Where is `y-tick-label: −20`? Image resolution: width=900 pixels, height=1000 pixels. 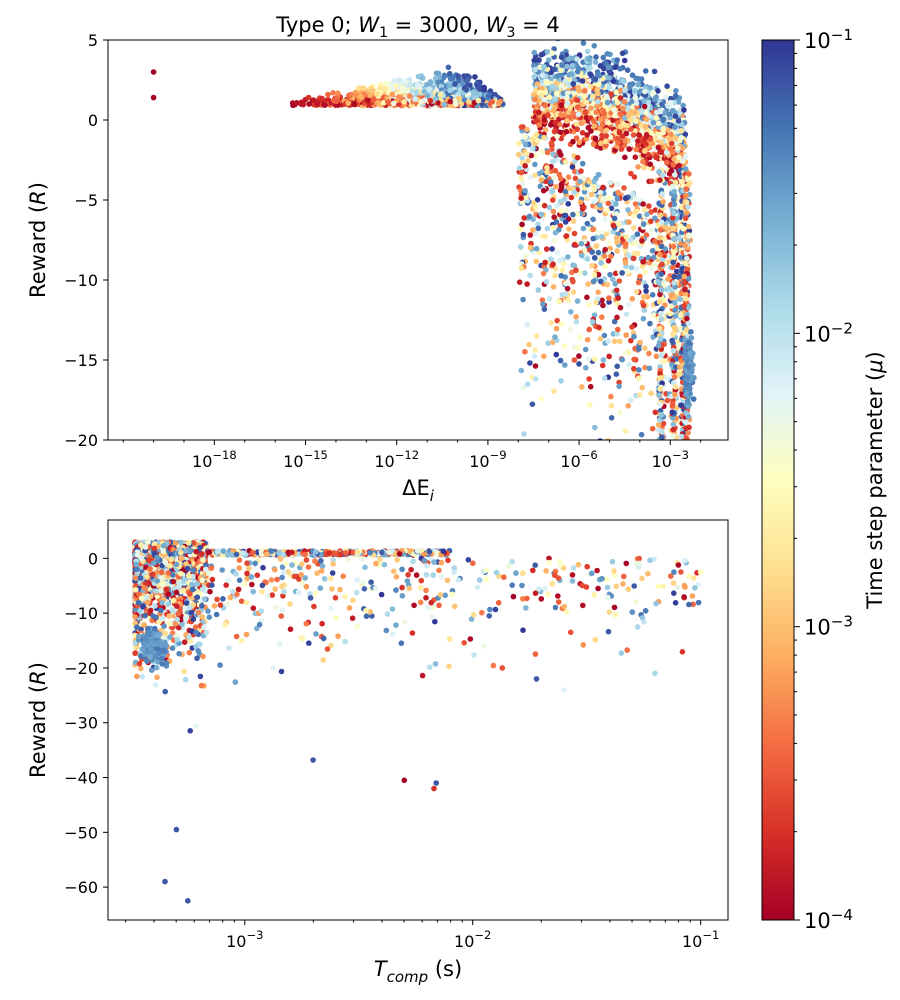
y-tick-label: −20 is located at coordinates (81, 440).